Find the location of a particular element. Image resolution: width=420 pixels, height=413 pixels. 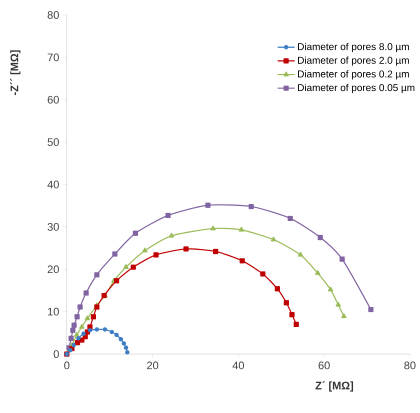

x-axis-title: Z´ [MΩ] is located at coordinates (335, 386).